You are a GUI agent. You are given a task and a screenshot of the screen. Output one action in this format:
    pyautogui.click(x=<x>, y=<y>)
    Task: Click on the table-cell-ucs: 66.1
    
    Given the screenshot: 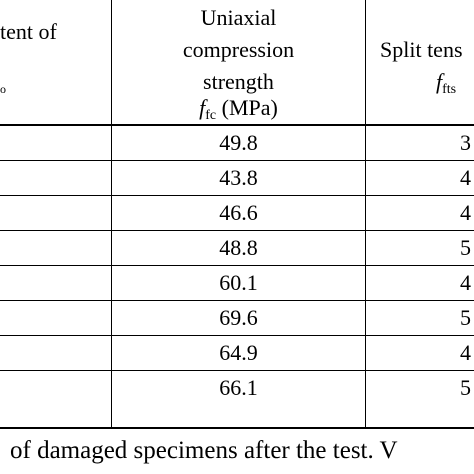 What is the action you would take?
    pyautogui.click(x=238, y=387)
    